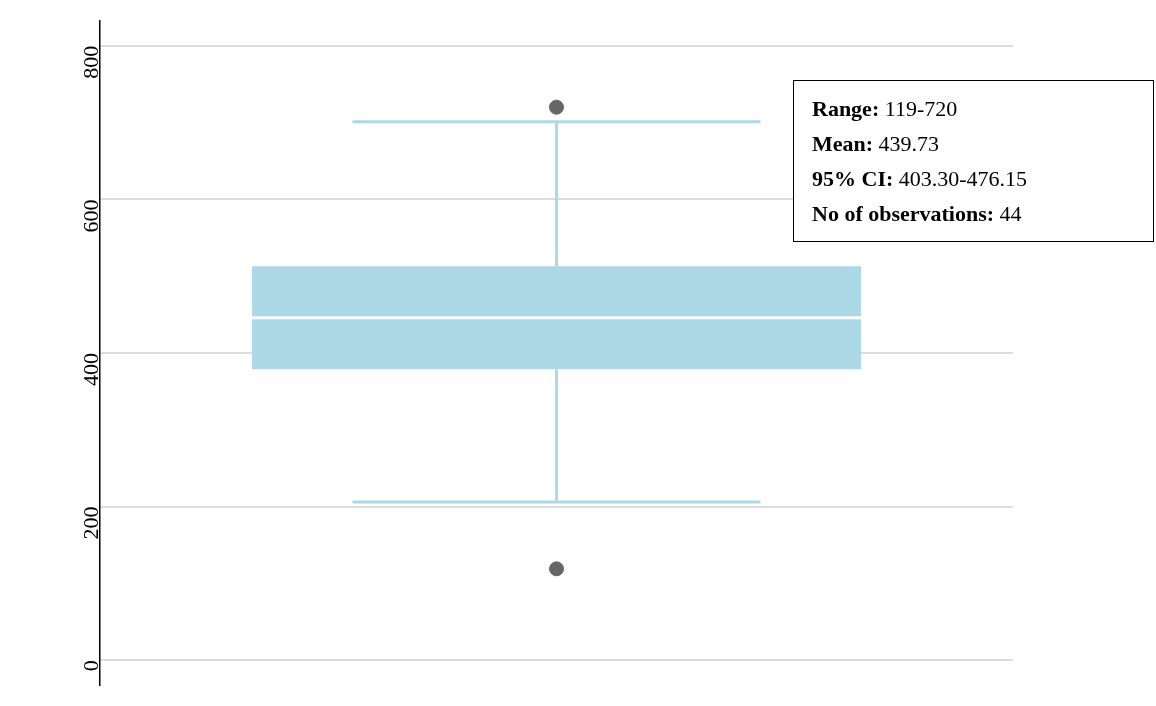 This screenshot has height=706, width=1156. What do you see at coordinates (90, 666) in the screenshot?
I see `y-tick-label: 0` at bounding box center [90, 666].